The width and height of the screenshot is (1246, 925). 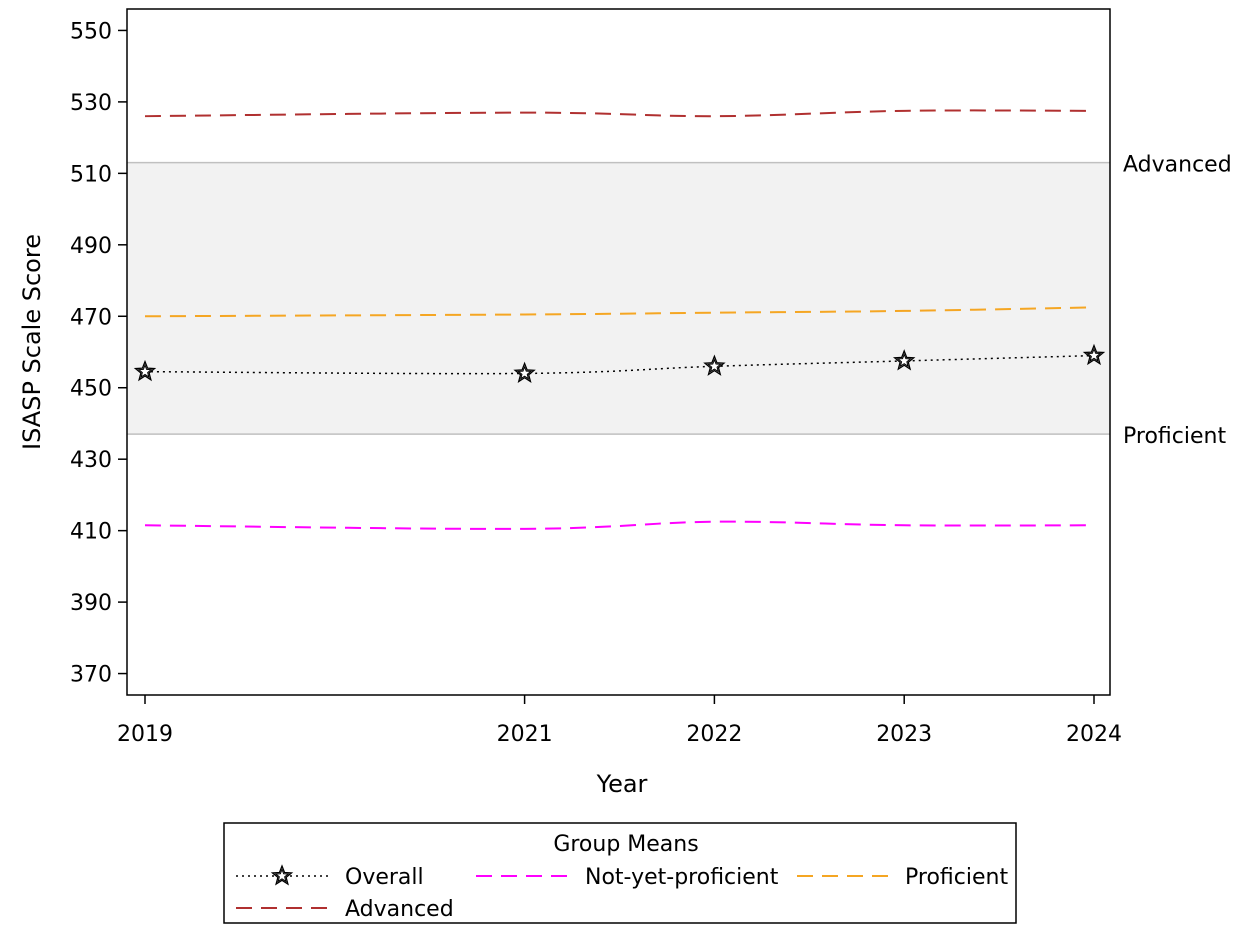 I want to click on series-line-overall, so click(x=619, y=364).